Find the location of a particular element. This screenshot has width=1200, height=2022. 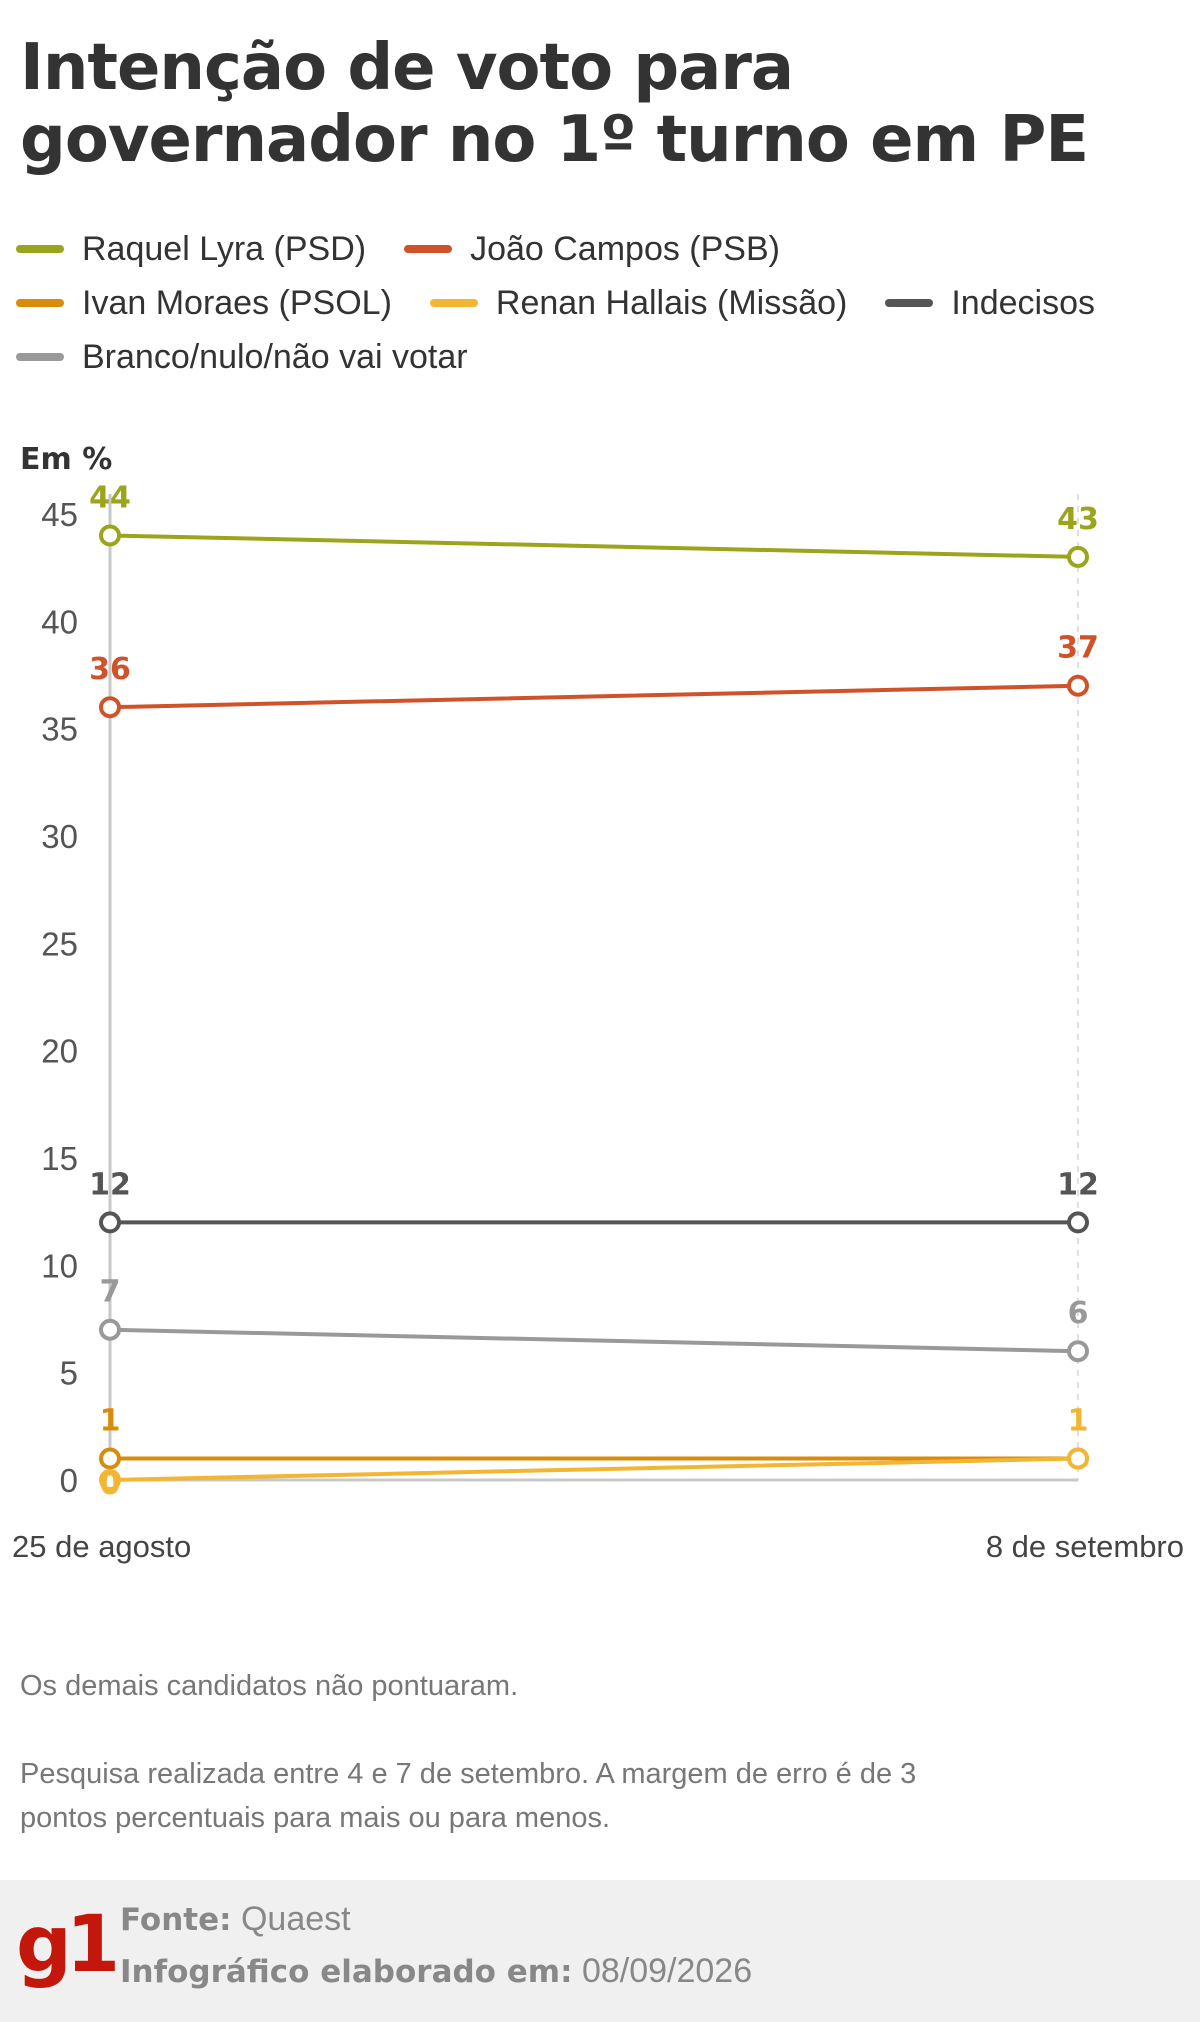

footer-date-value: 08/09/2026 is located at coordinates (667, 1971).